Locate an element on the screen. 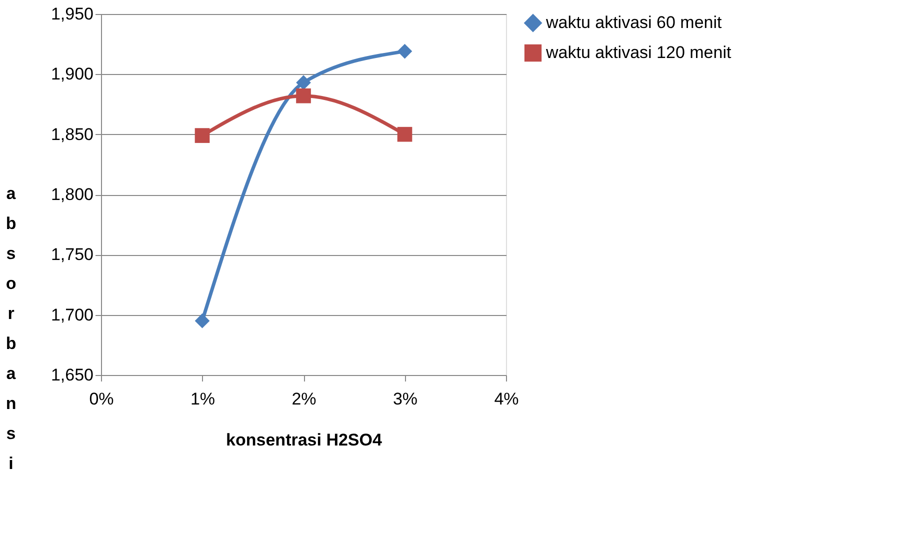  legend-label: waktu aktivasi 60 menit is located at coordinates (633, 22).